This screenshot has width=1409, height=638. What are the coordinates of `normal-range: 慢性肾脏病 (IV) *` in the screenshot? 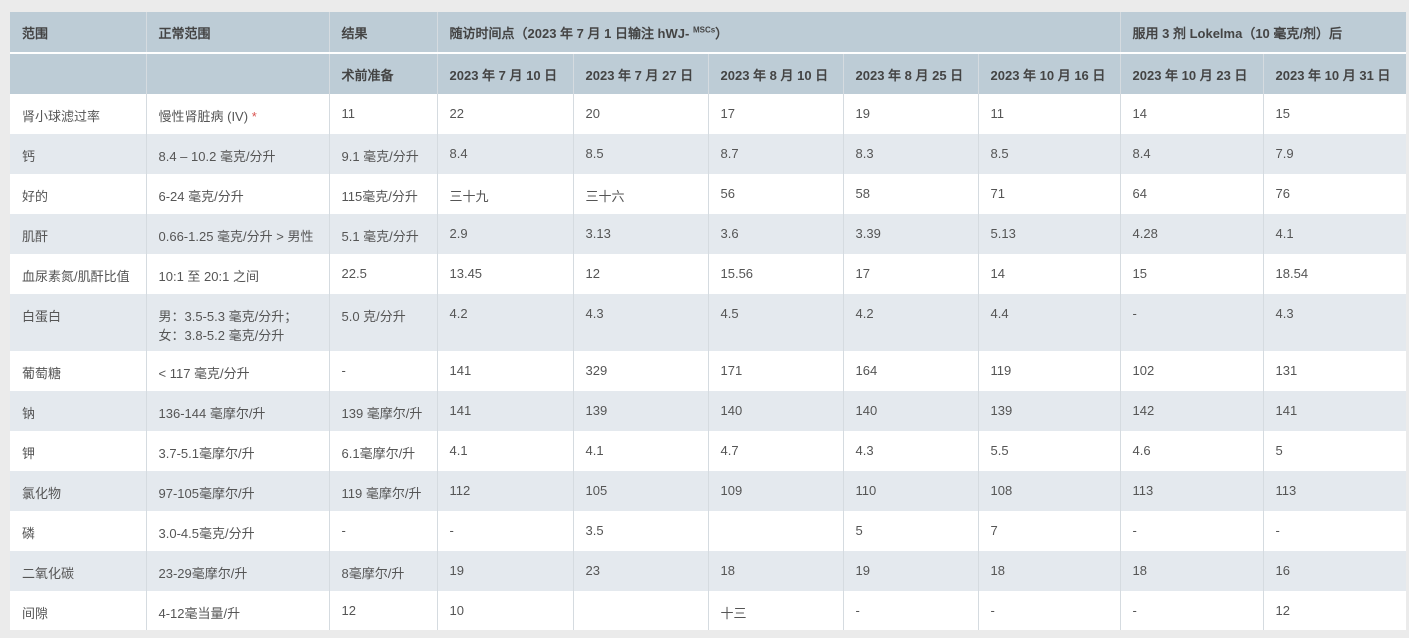 It's located at (238, 114).